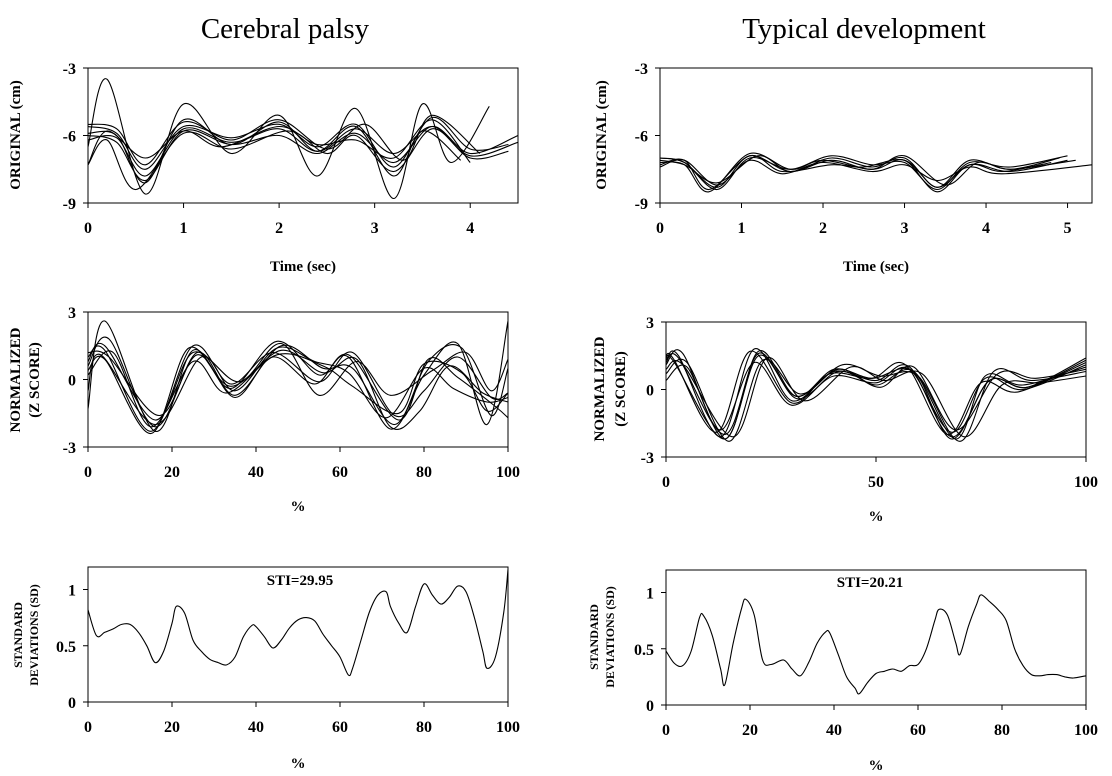 The width and height of the screenshot is (1112, 776). I want to click on column-title-typical-development: Typical development, so click(864, 29).